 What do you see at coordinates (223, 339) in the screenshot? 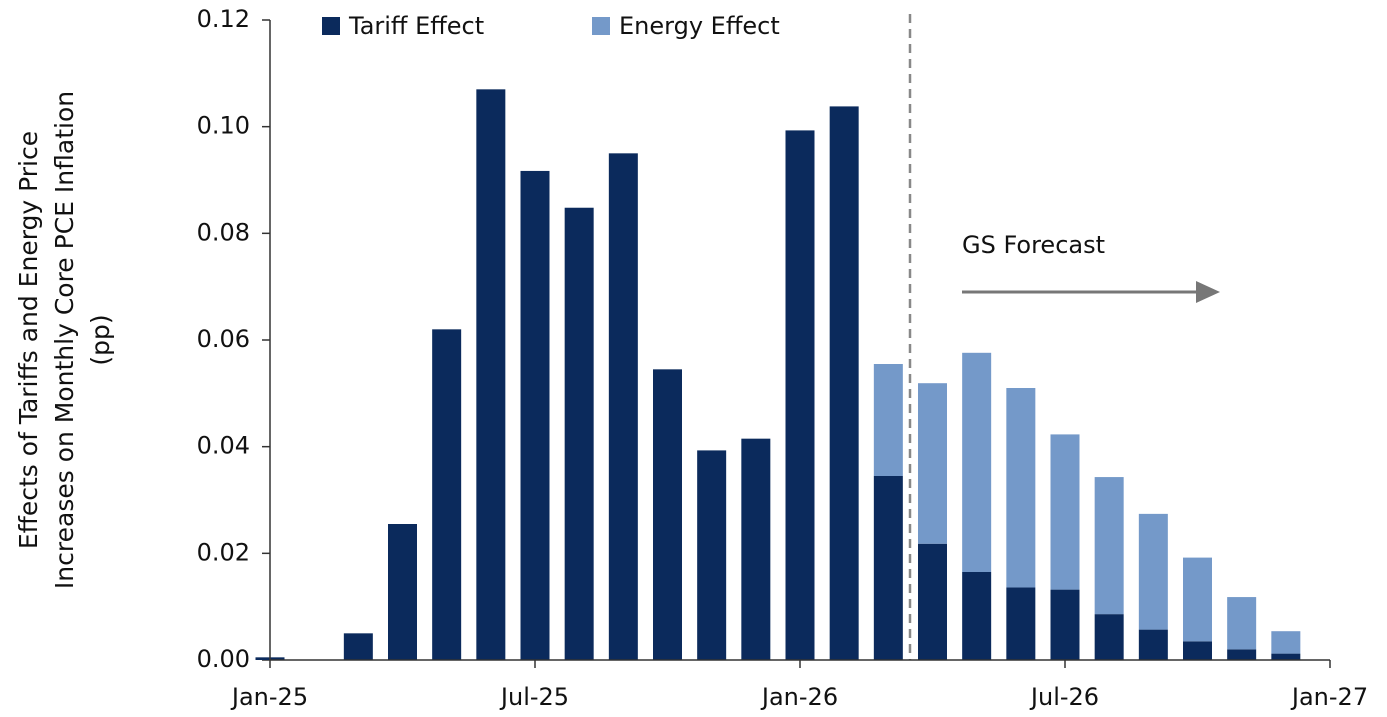
I see `y-tick-label: 0.06` at bounding box center [223, 339].